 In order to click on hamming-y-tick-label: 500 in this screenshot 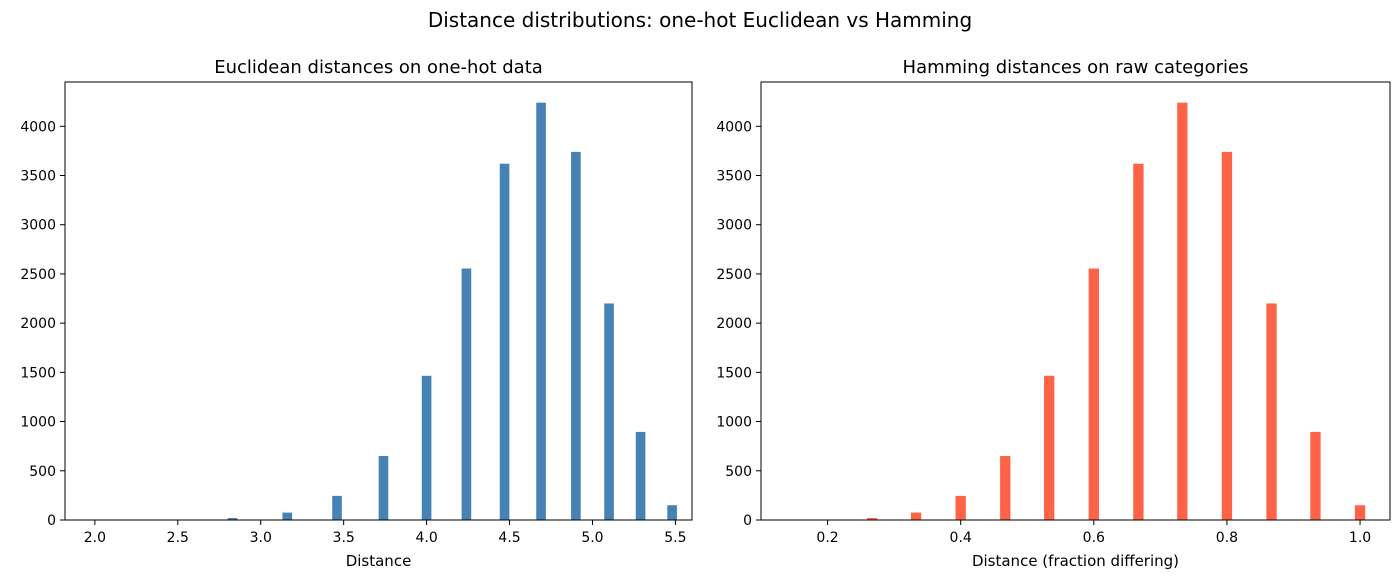, I will do `click(738, 472)`.